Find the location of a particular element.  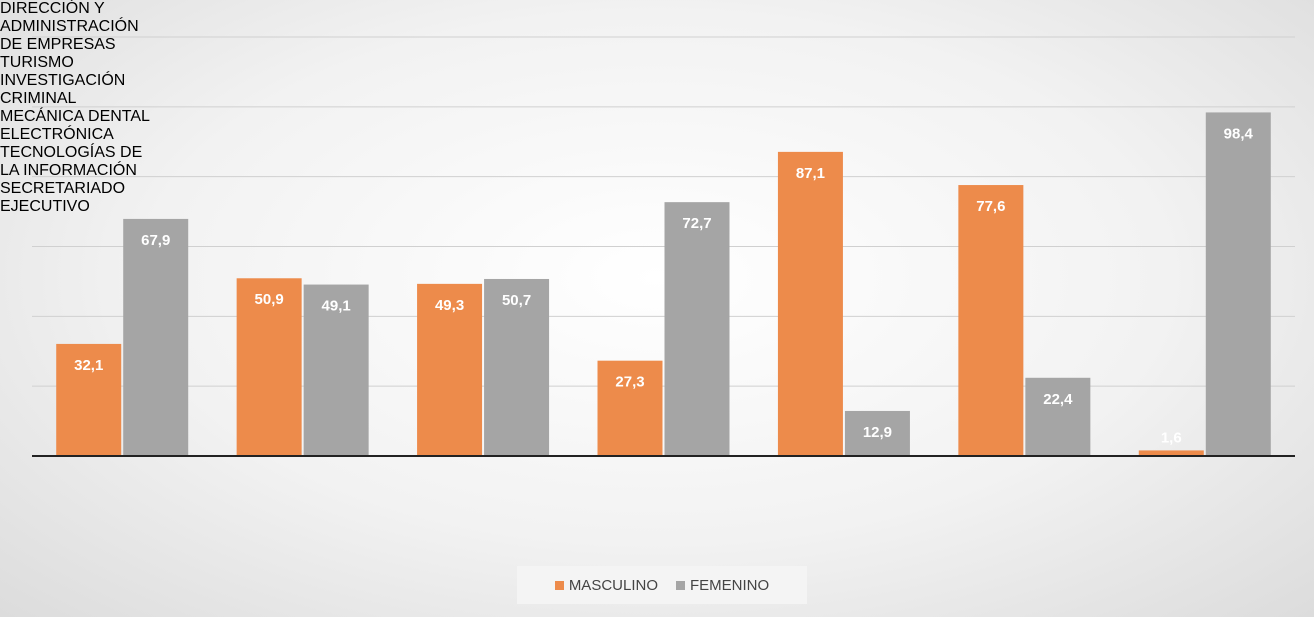

data-label: 22,4 is located at coordinates (1058, 399).